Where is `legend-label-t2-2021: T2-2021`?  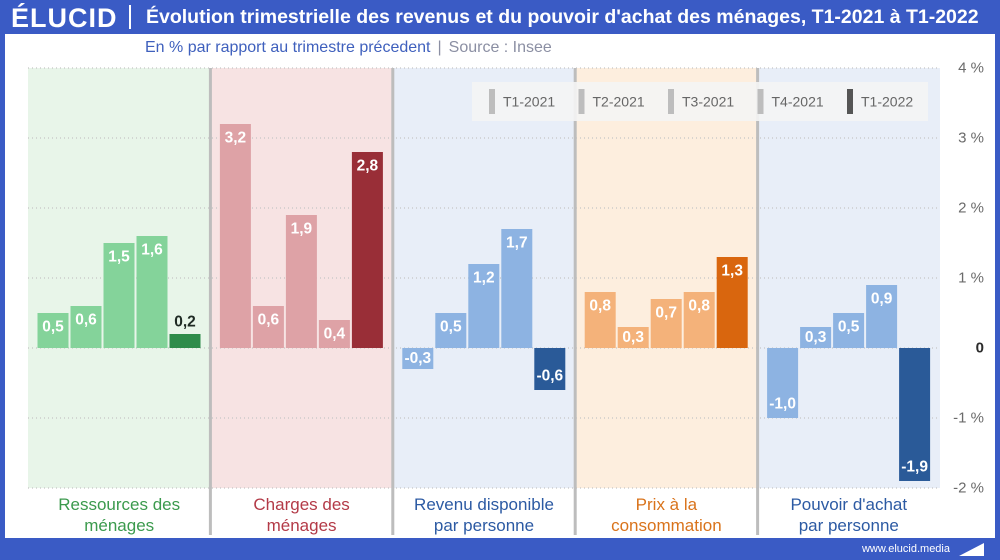
legend-label-t2-2021: T2-2021 is located at coordinates (619, 102).